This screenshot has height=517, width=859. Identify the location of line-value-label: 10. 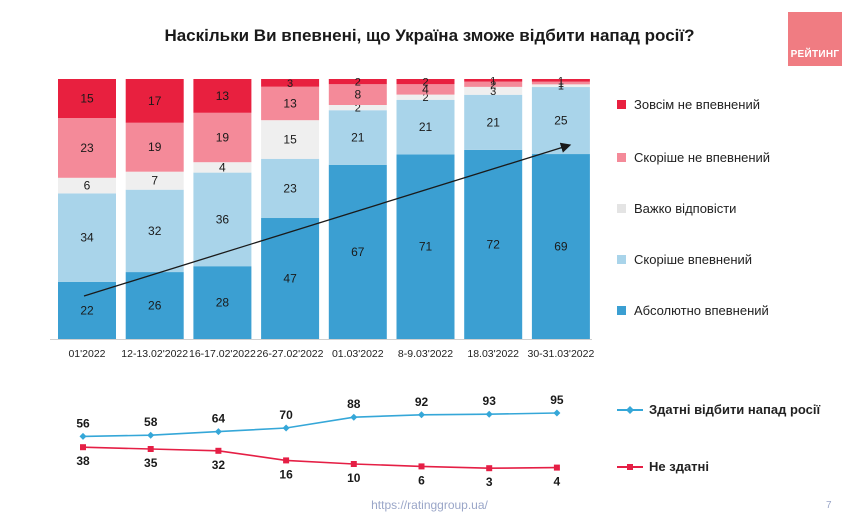
(354, 478).